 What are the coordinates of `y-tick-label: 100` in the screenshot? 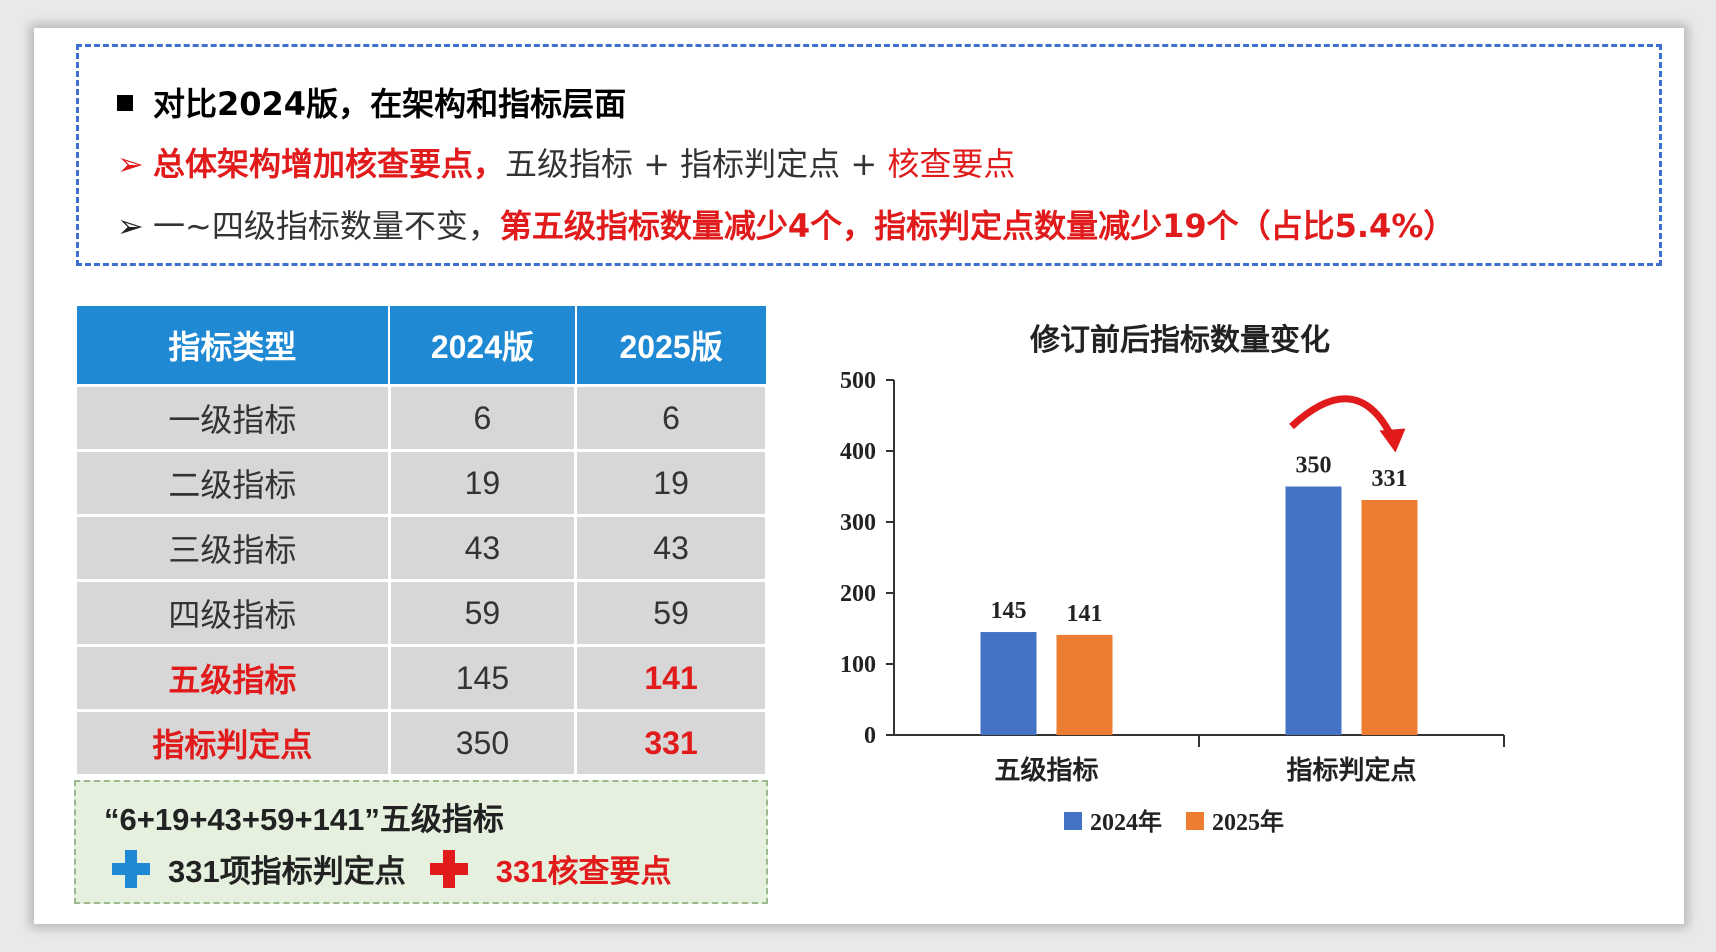 It's located at (858, 665).